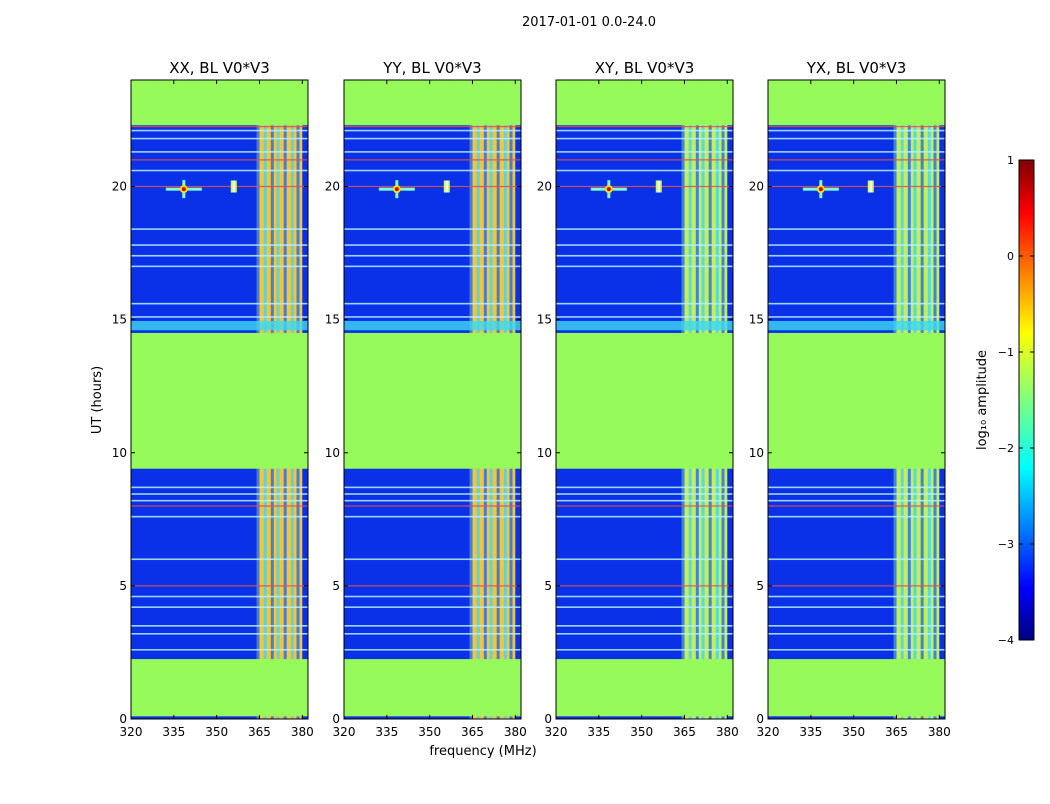  Describe the element at coordinates (1006, 352) in the screenshot. I see `colorbar-tick-label: −1` at that location.